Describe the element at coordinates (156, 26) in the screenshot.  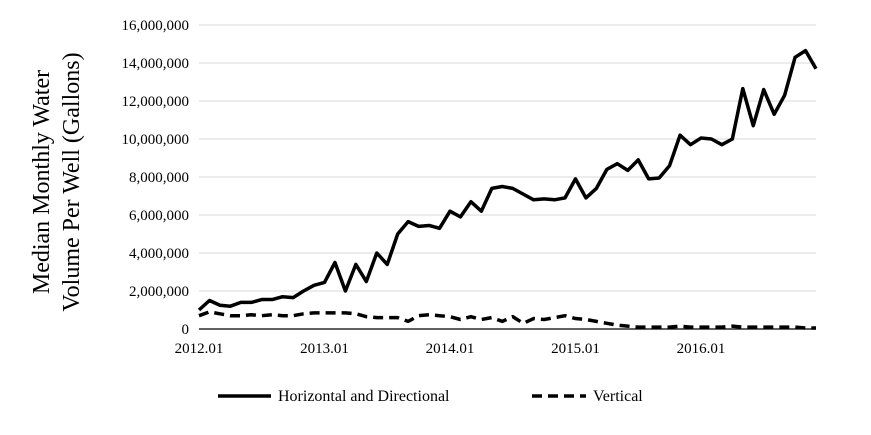
I see `y-tick-label: 16,000,000` at that location.